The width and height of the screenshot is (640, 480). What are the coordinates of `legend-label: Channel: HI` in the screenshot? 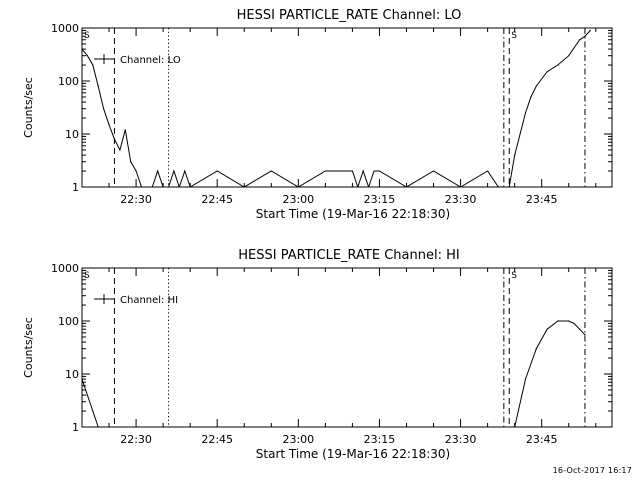 It's located at (149, 300).